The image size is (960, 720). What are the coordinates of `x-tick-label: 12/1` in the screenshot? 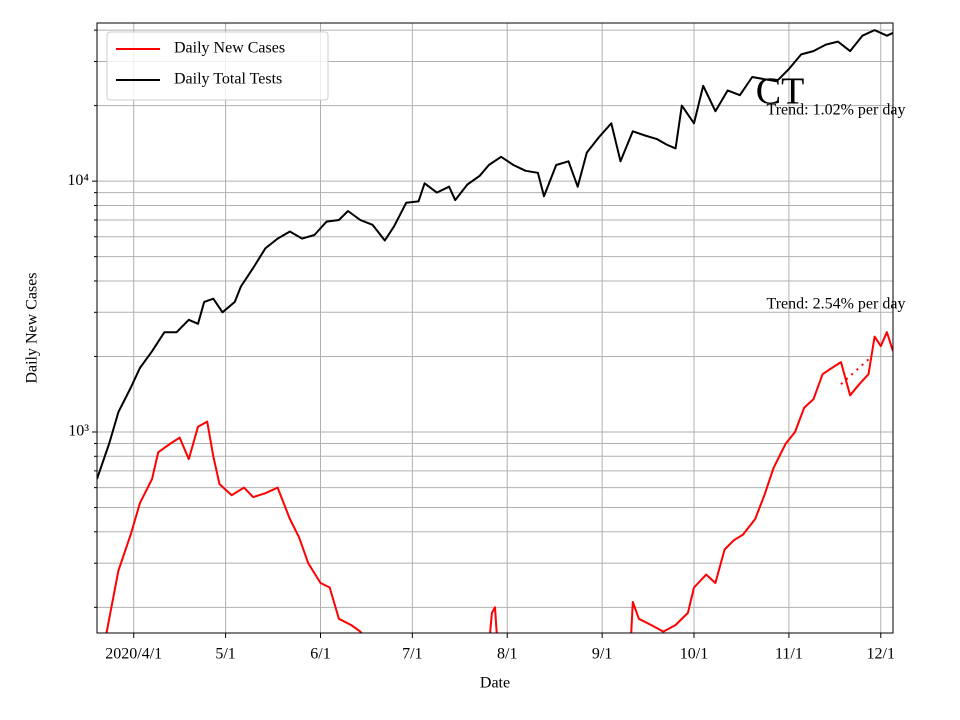 It's located at (881, 654).